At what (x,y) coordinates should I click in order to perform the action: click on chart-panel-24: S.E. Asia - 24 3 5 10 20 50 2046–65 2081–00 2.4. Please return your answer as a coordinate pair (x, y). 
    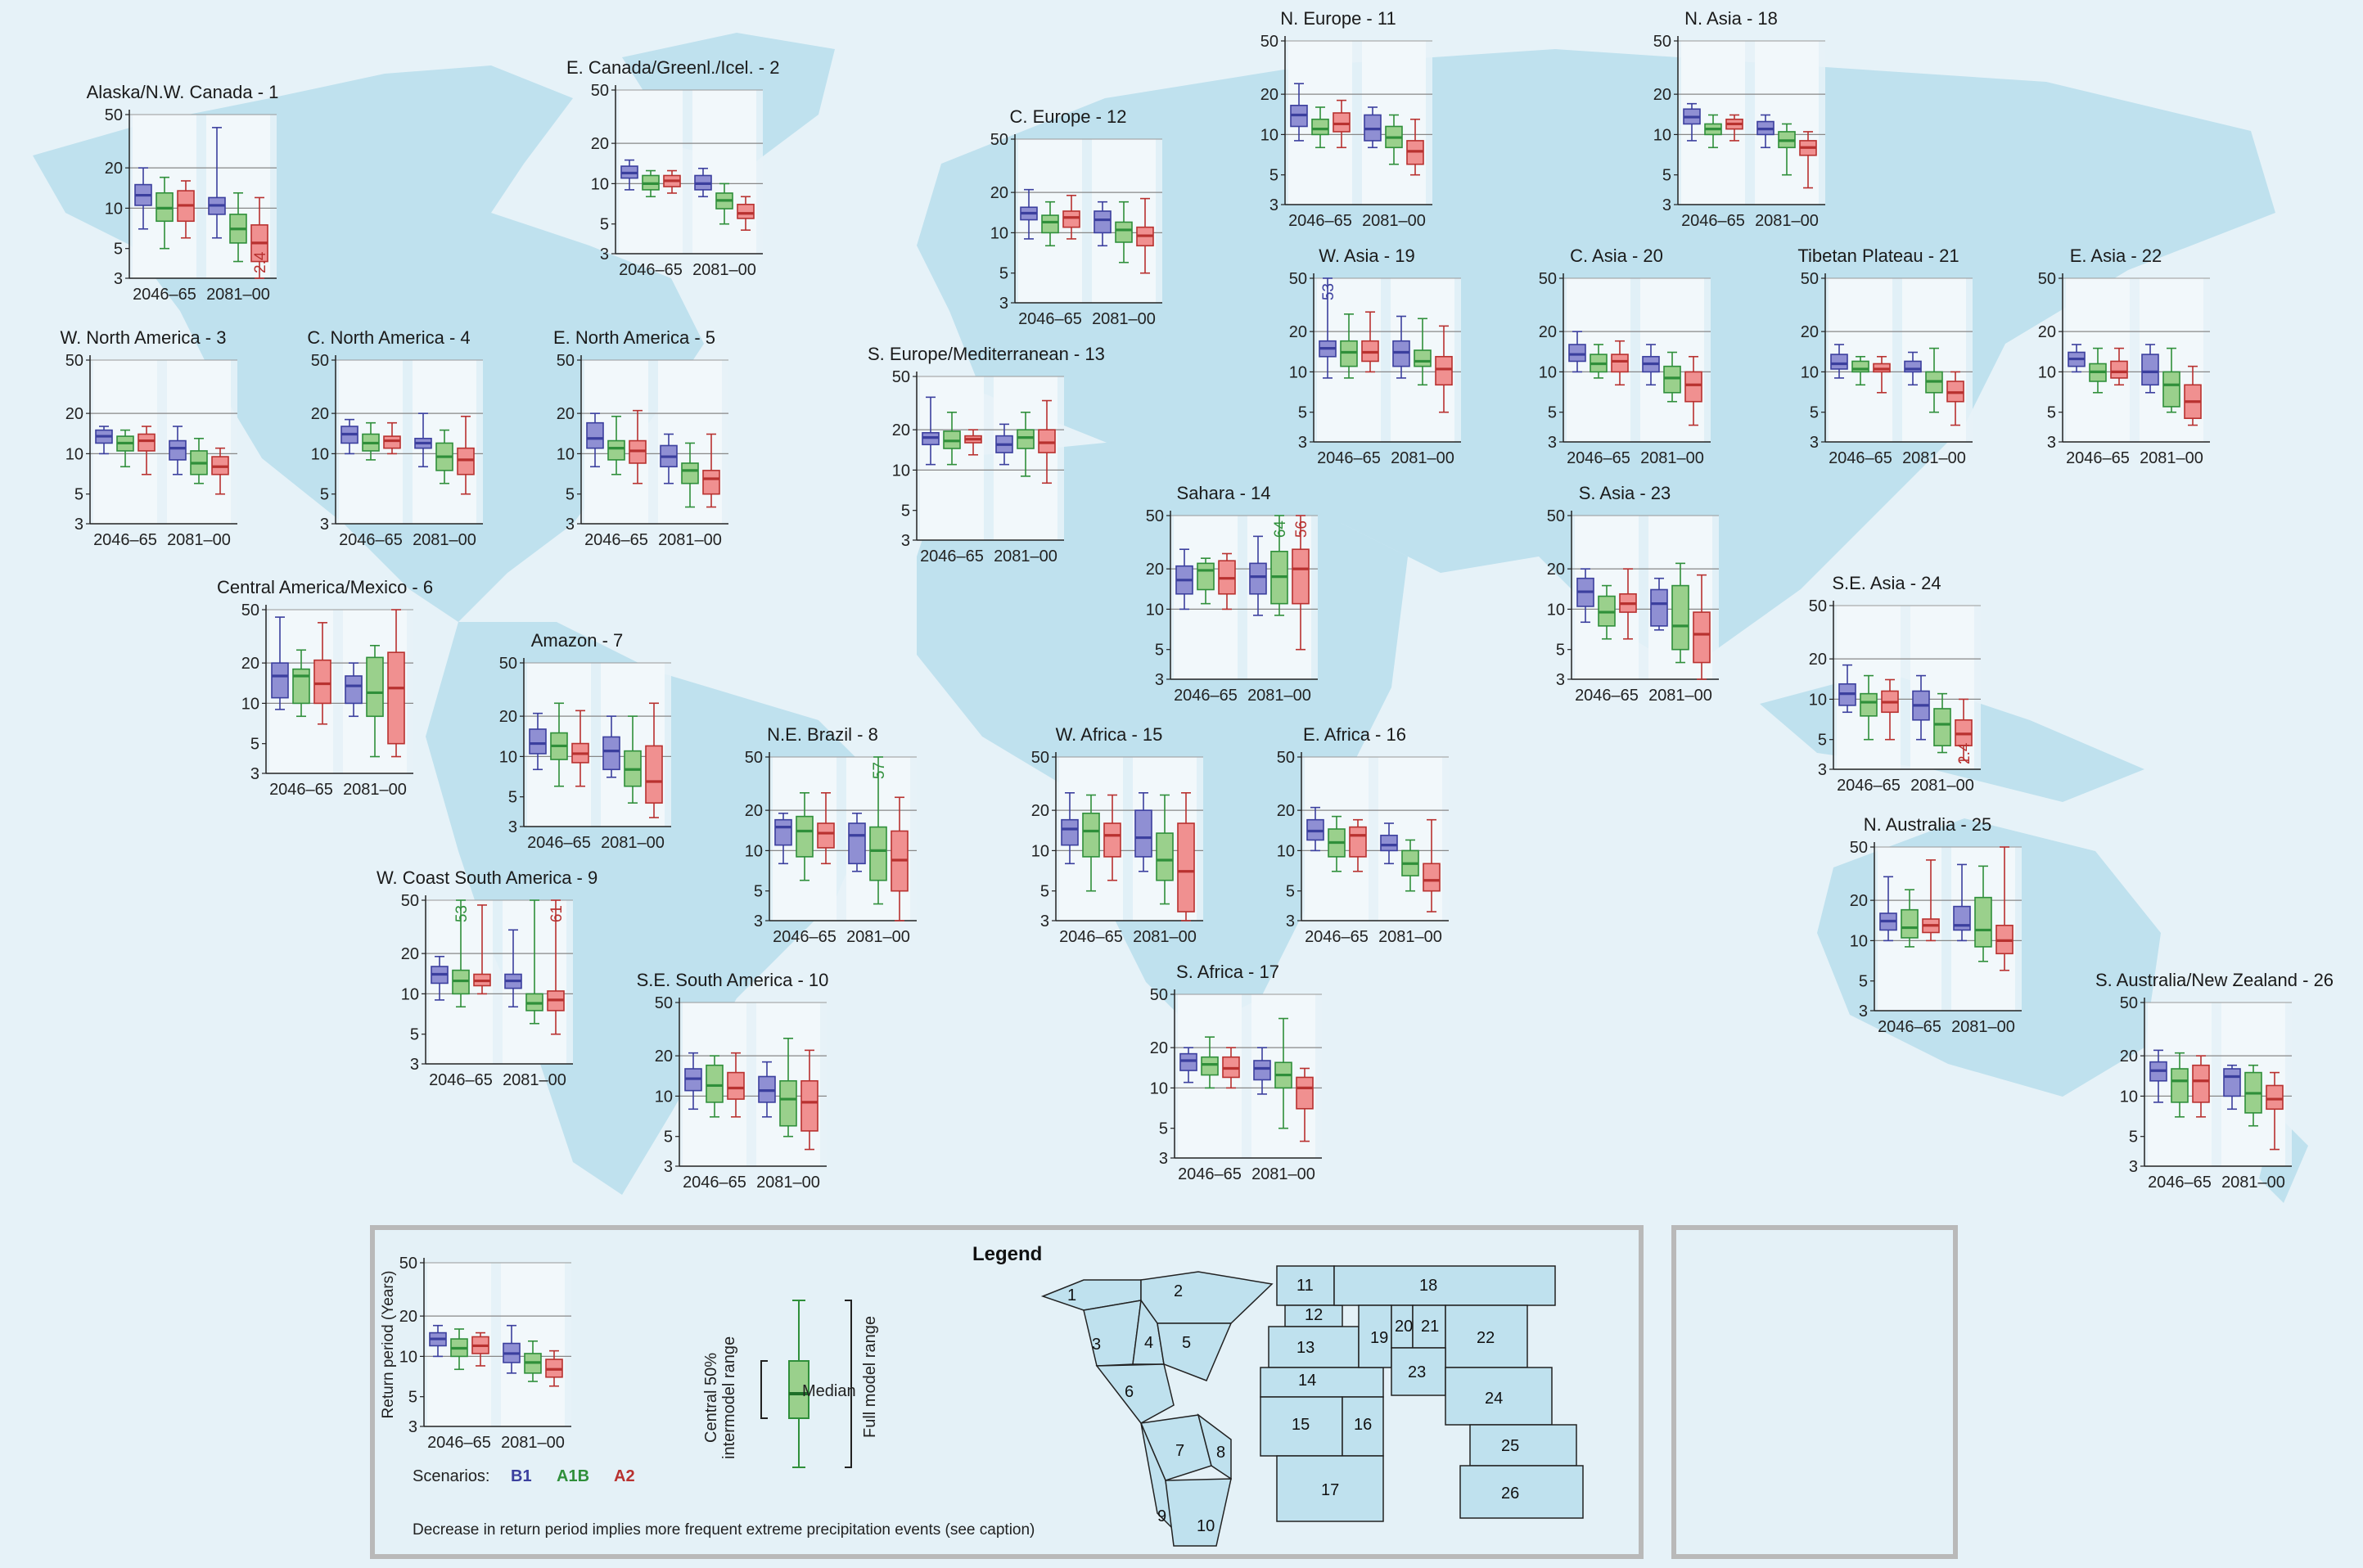
    Looking at the image, I should click on (1886, 693).